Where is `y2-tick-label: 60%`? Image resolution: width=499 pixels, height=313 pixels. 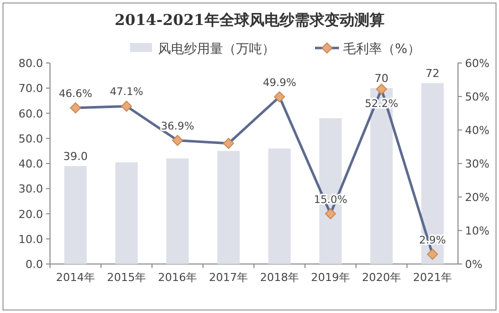 y2-tick-label: 60% is located at coordinates (477, 63).